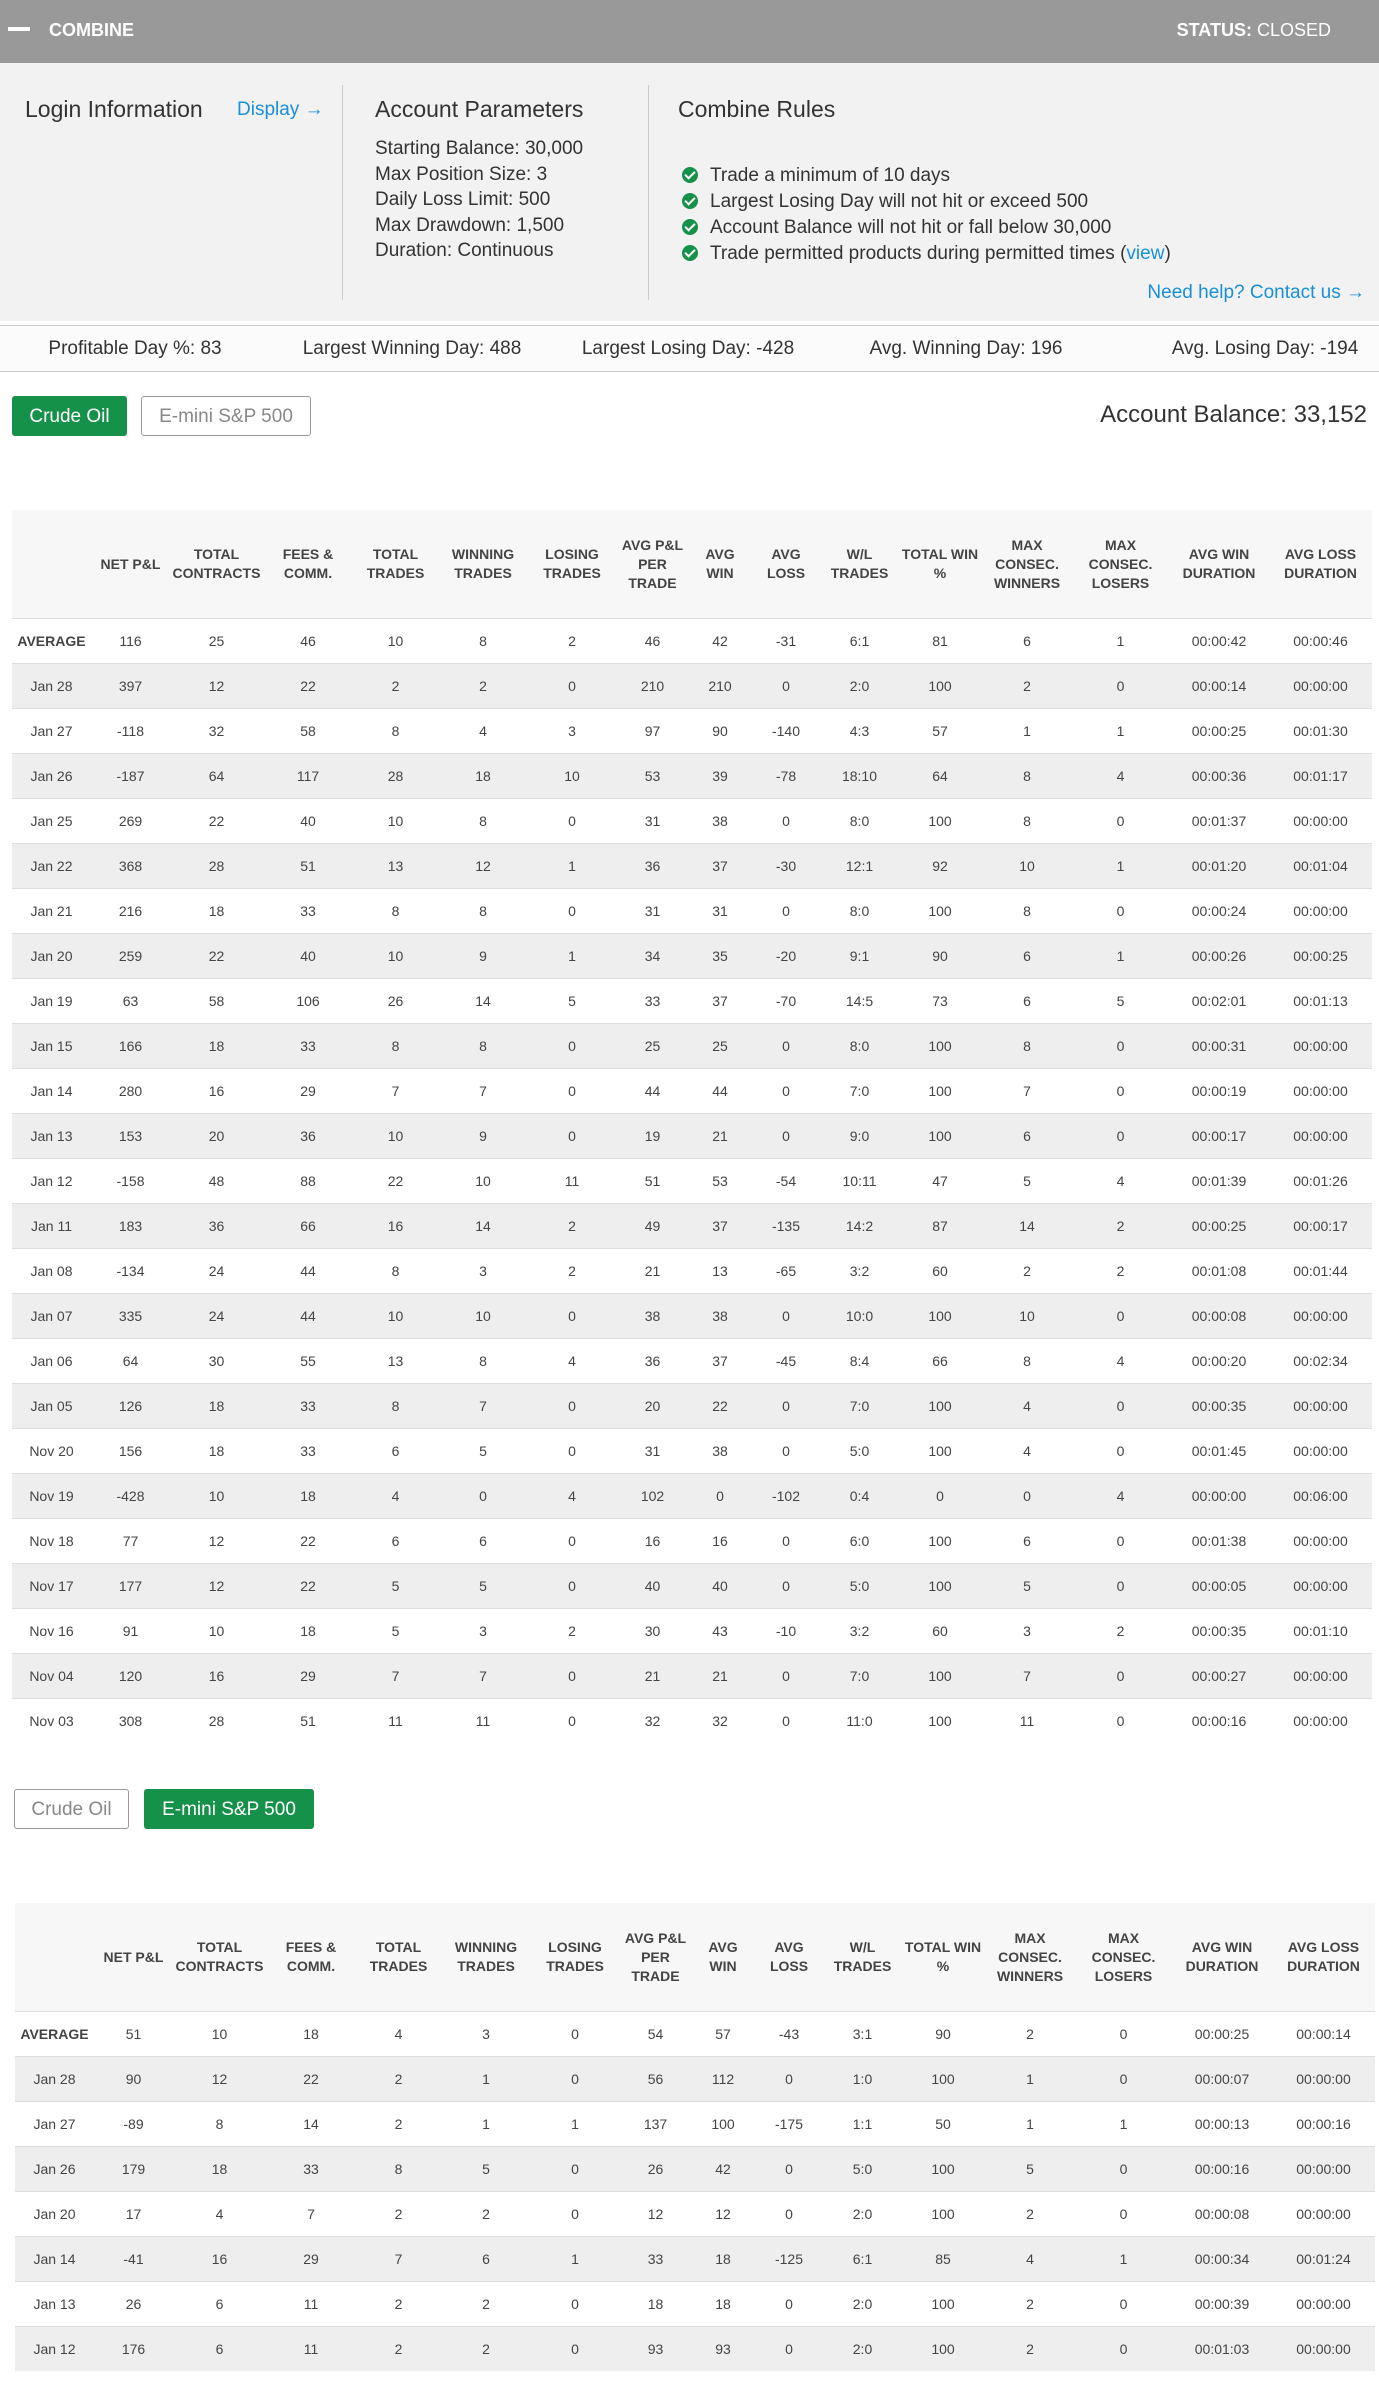 This screenshot has height=2382, width=1379. Describe the element at coordinates (690, 174) in the screenshot. I see `check-mark` at that location.